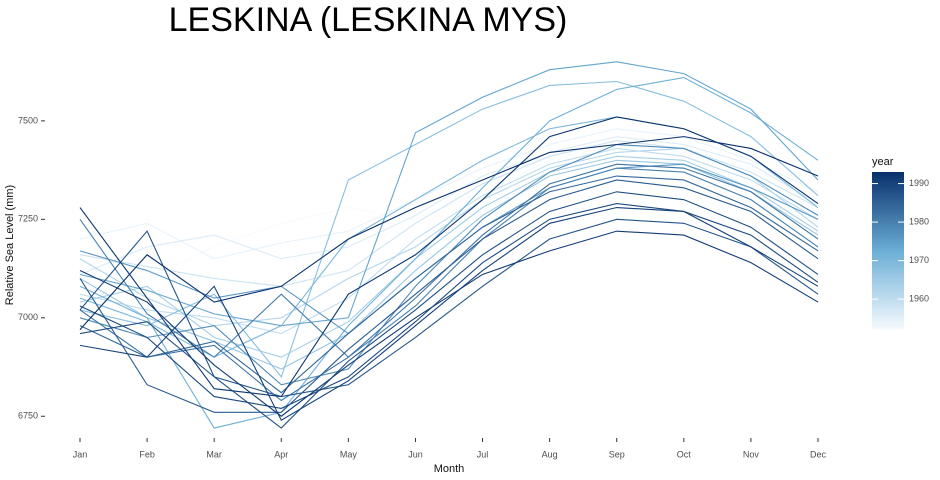  I want to click on x-tick-label: Oct, so click(684, 454).